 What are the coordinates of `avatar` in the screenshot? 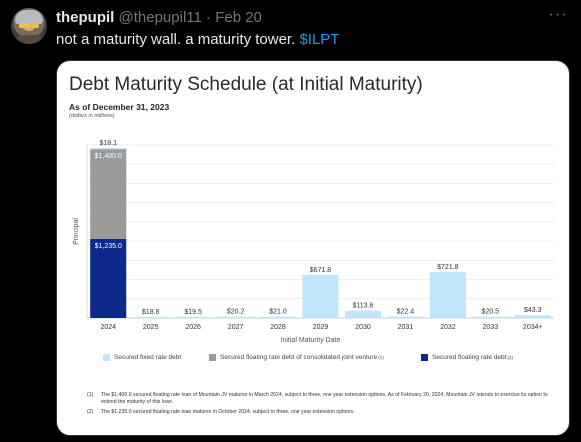 It's located at (29, 26).